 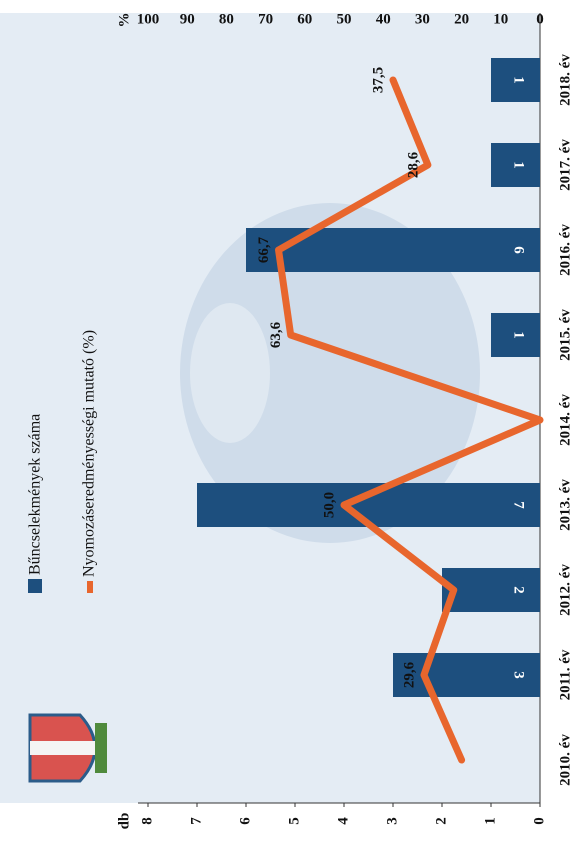 What do you see at coordinates (565, 80) in the screenshot?
I see `x-tick-label: 2018. év` at bounding box center [565, 80].